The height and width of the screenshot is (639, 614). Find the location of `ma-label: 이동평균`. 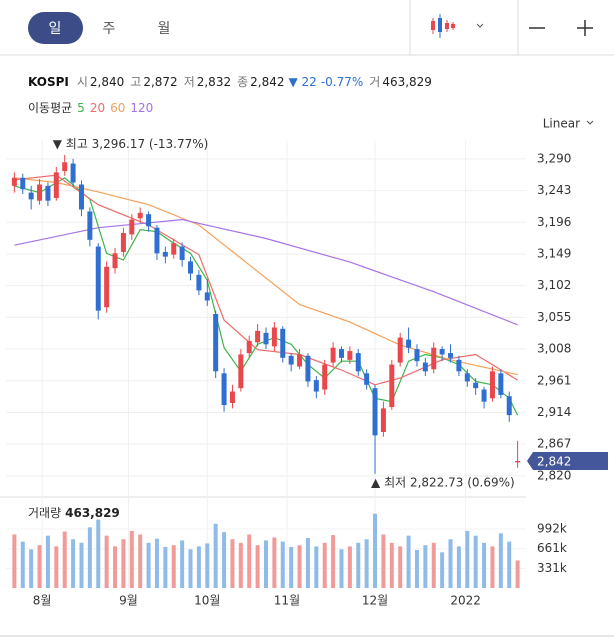

ma-label: 이동평균 is located at coordinates (50, 108).